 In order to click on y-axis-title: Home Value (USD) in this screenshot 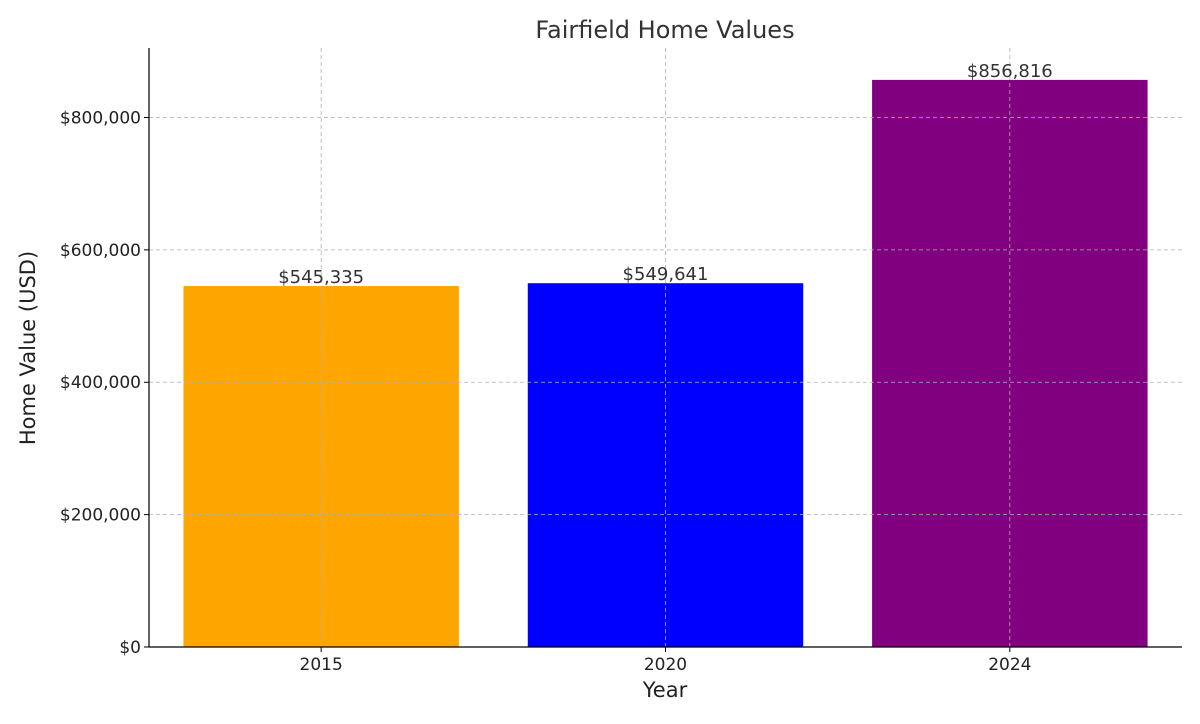, I will do `click(28, 348)`.